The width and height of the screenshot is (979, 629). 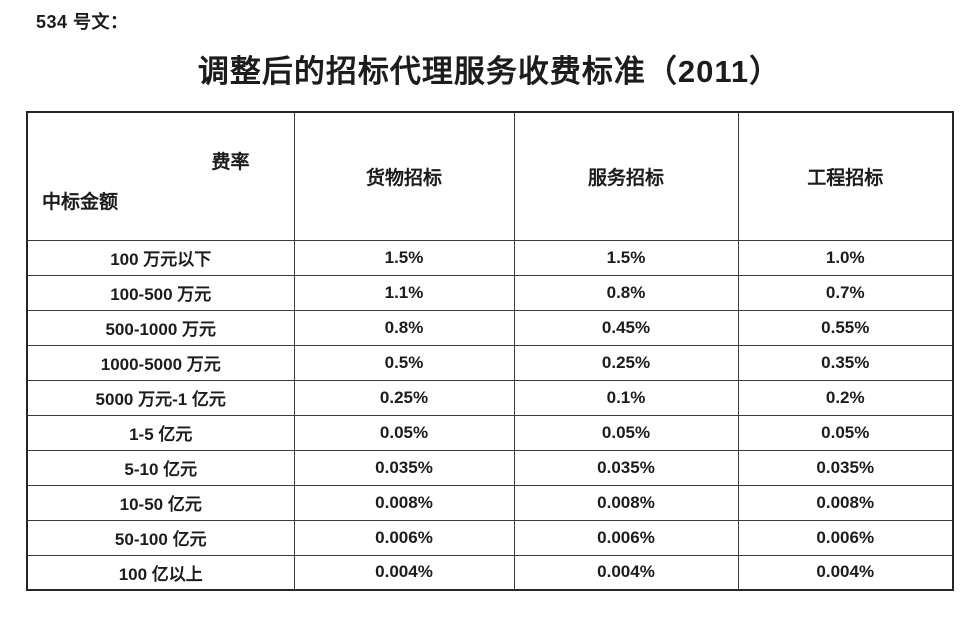 I want to click on amount-range-cell: 1000-5000 万元, so click(x=160, y=362).